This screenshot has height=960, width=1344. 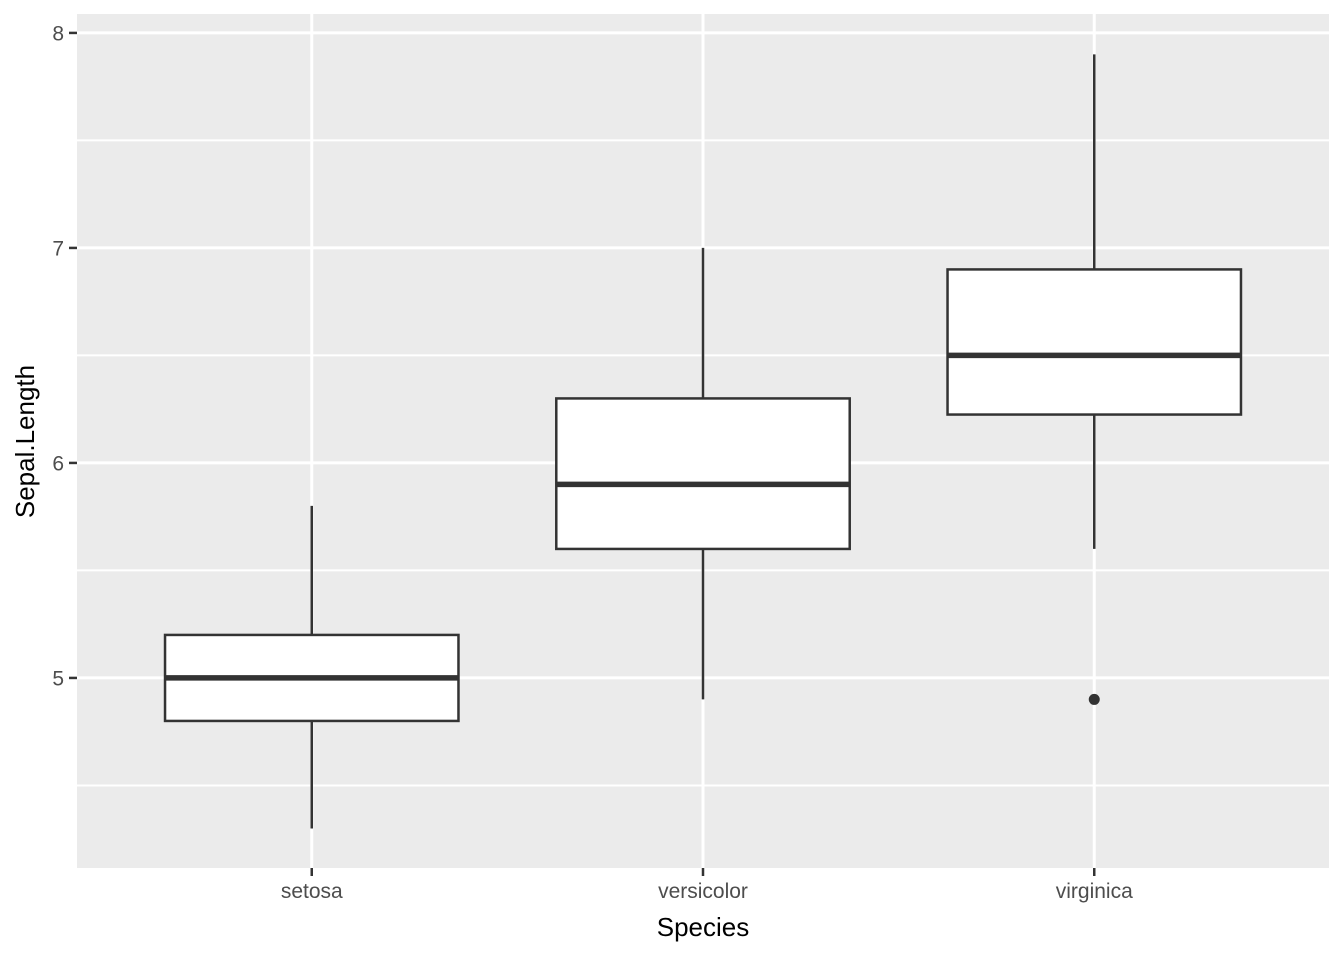 I want to click on y-tick-label: 6, so click(x=58, y=463).